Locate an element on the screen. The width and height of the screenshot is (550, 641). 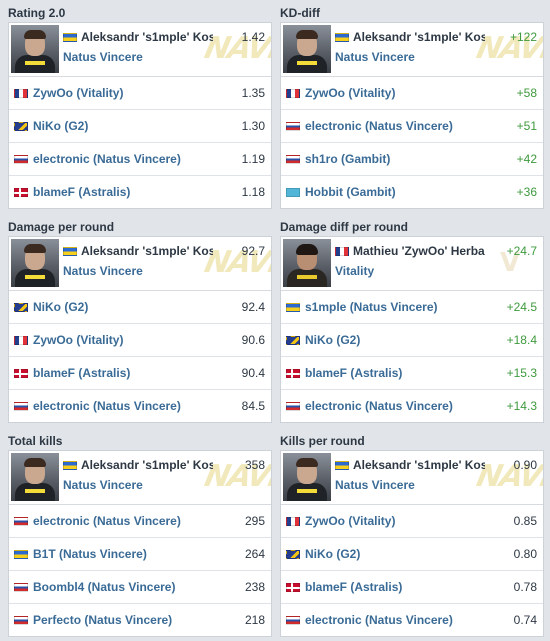
stat-box-title: Damage diff per round is located at coordinates (344, 227).